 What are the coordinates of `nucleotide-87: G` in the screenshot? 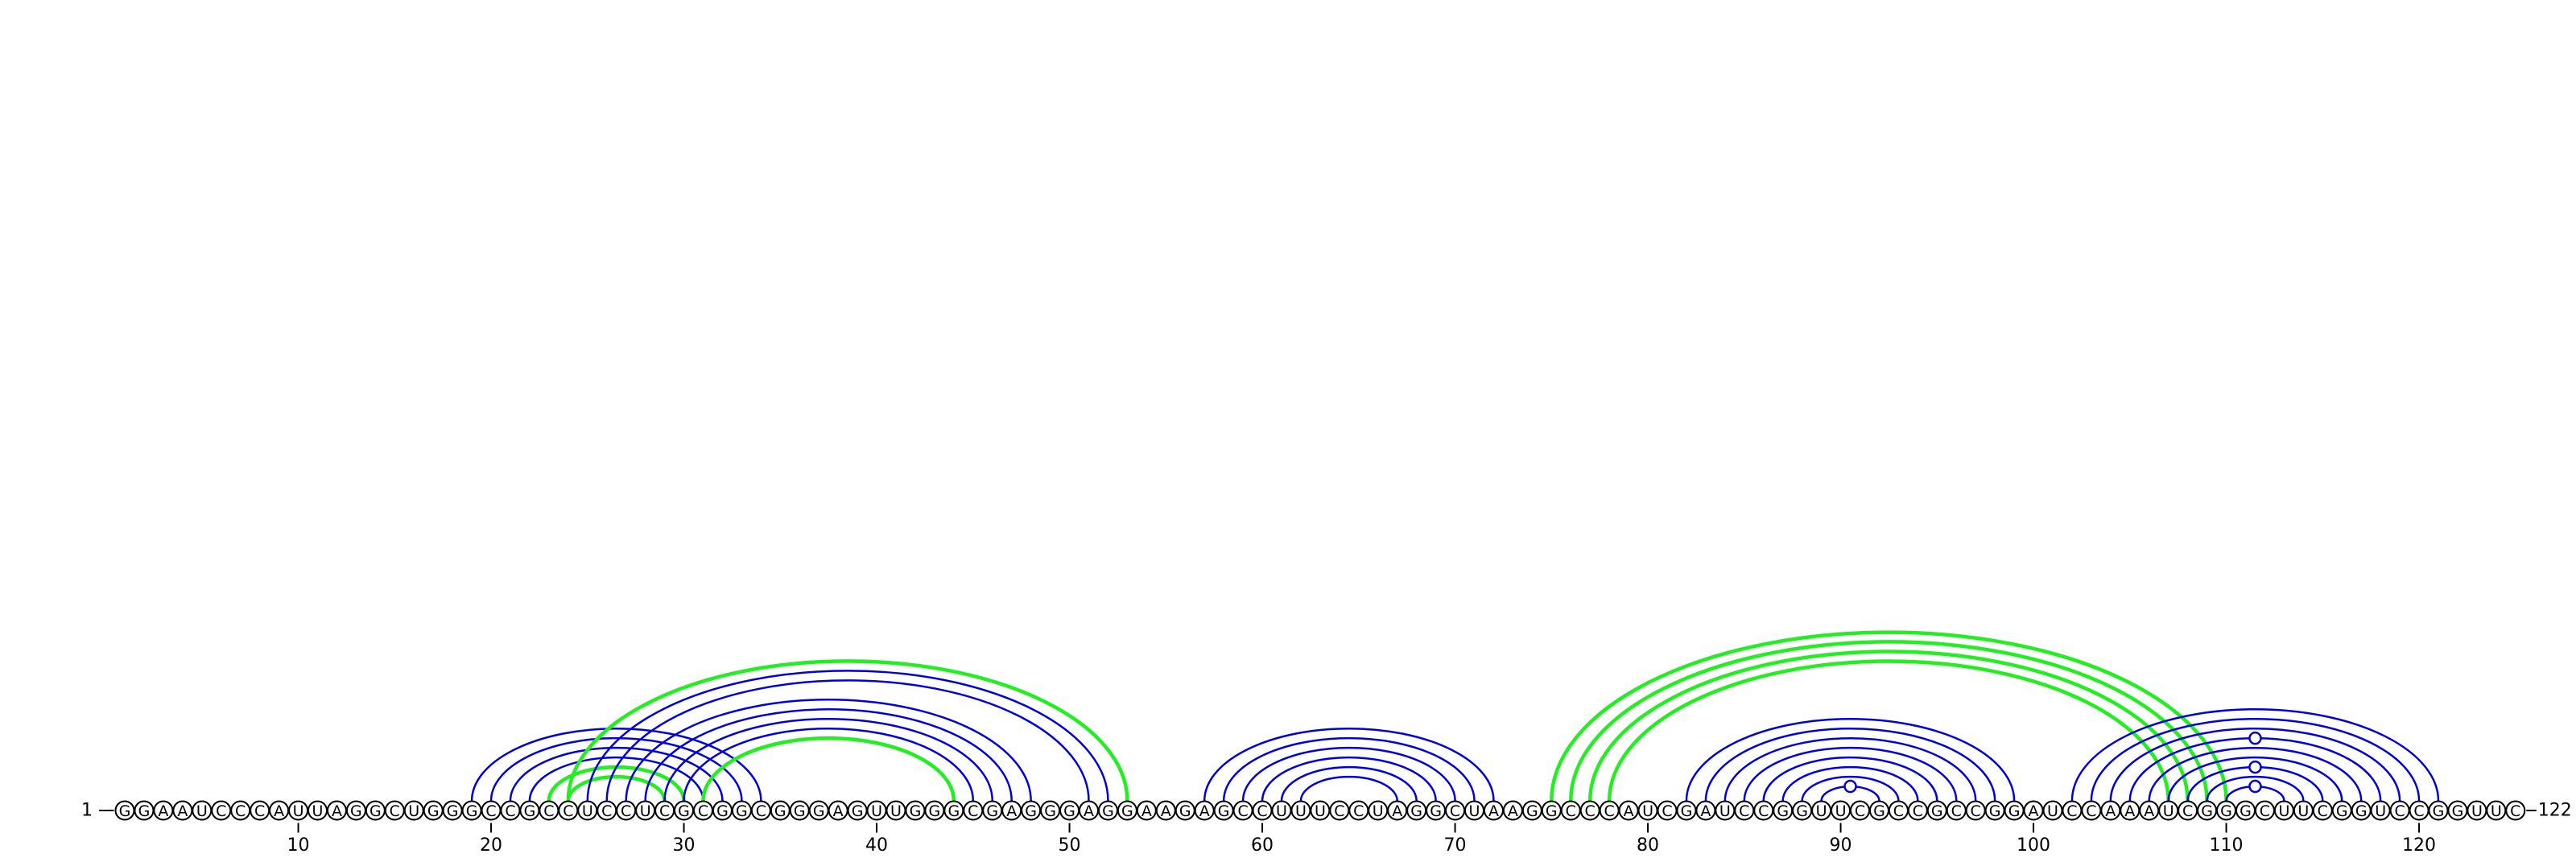 It's located at (1783, 810).